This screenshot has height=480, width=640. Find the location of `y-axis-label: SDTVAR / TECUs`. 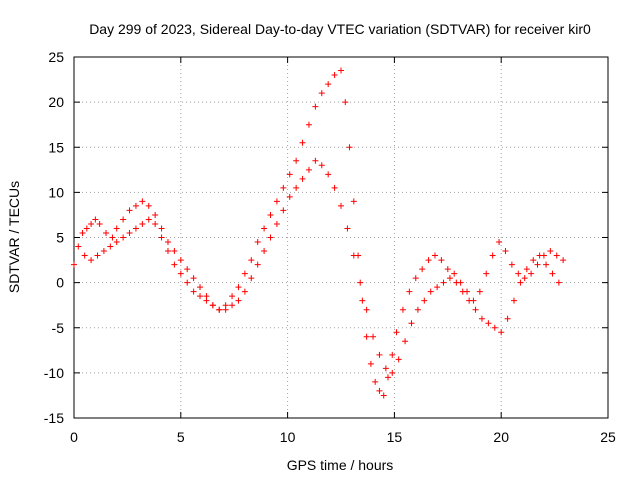

y-axis-label: SDTVAR / TECUs is located at coordinates (14, 237).